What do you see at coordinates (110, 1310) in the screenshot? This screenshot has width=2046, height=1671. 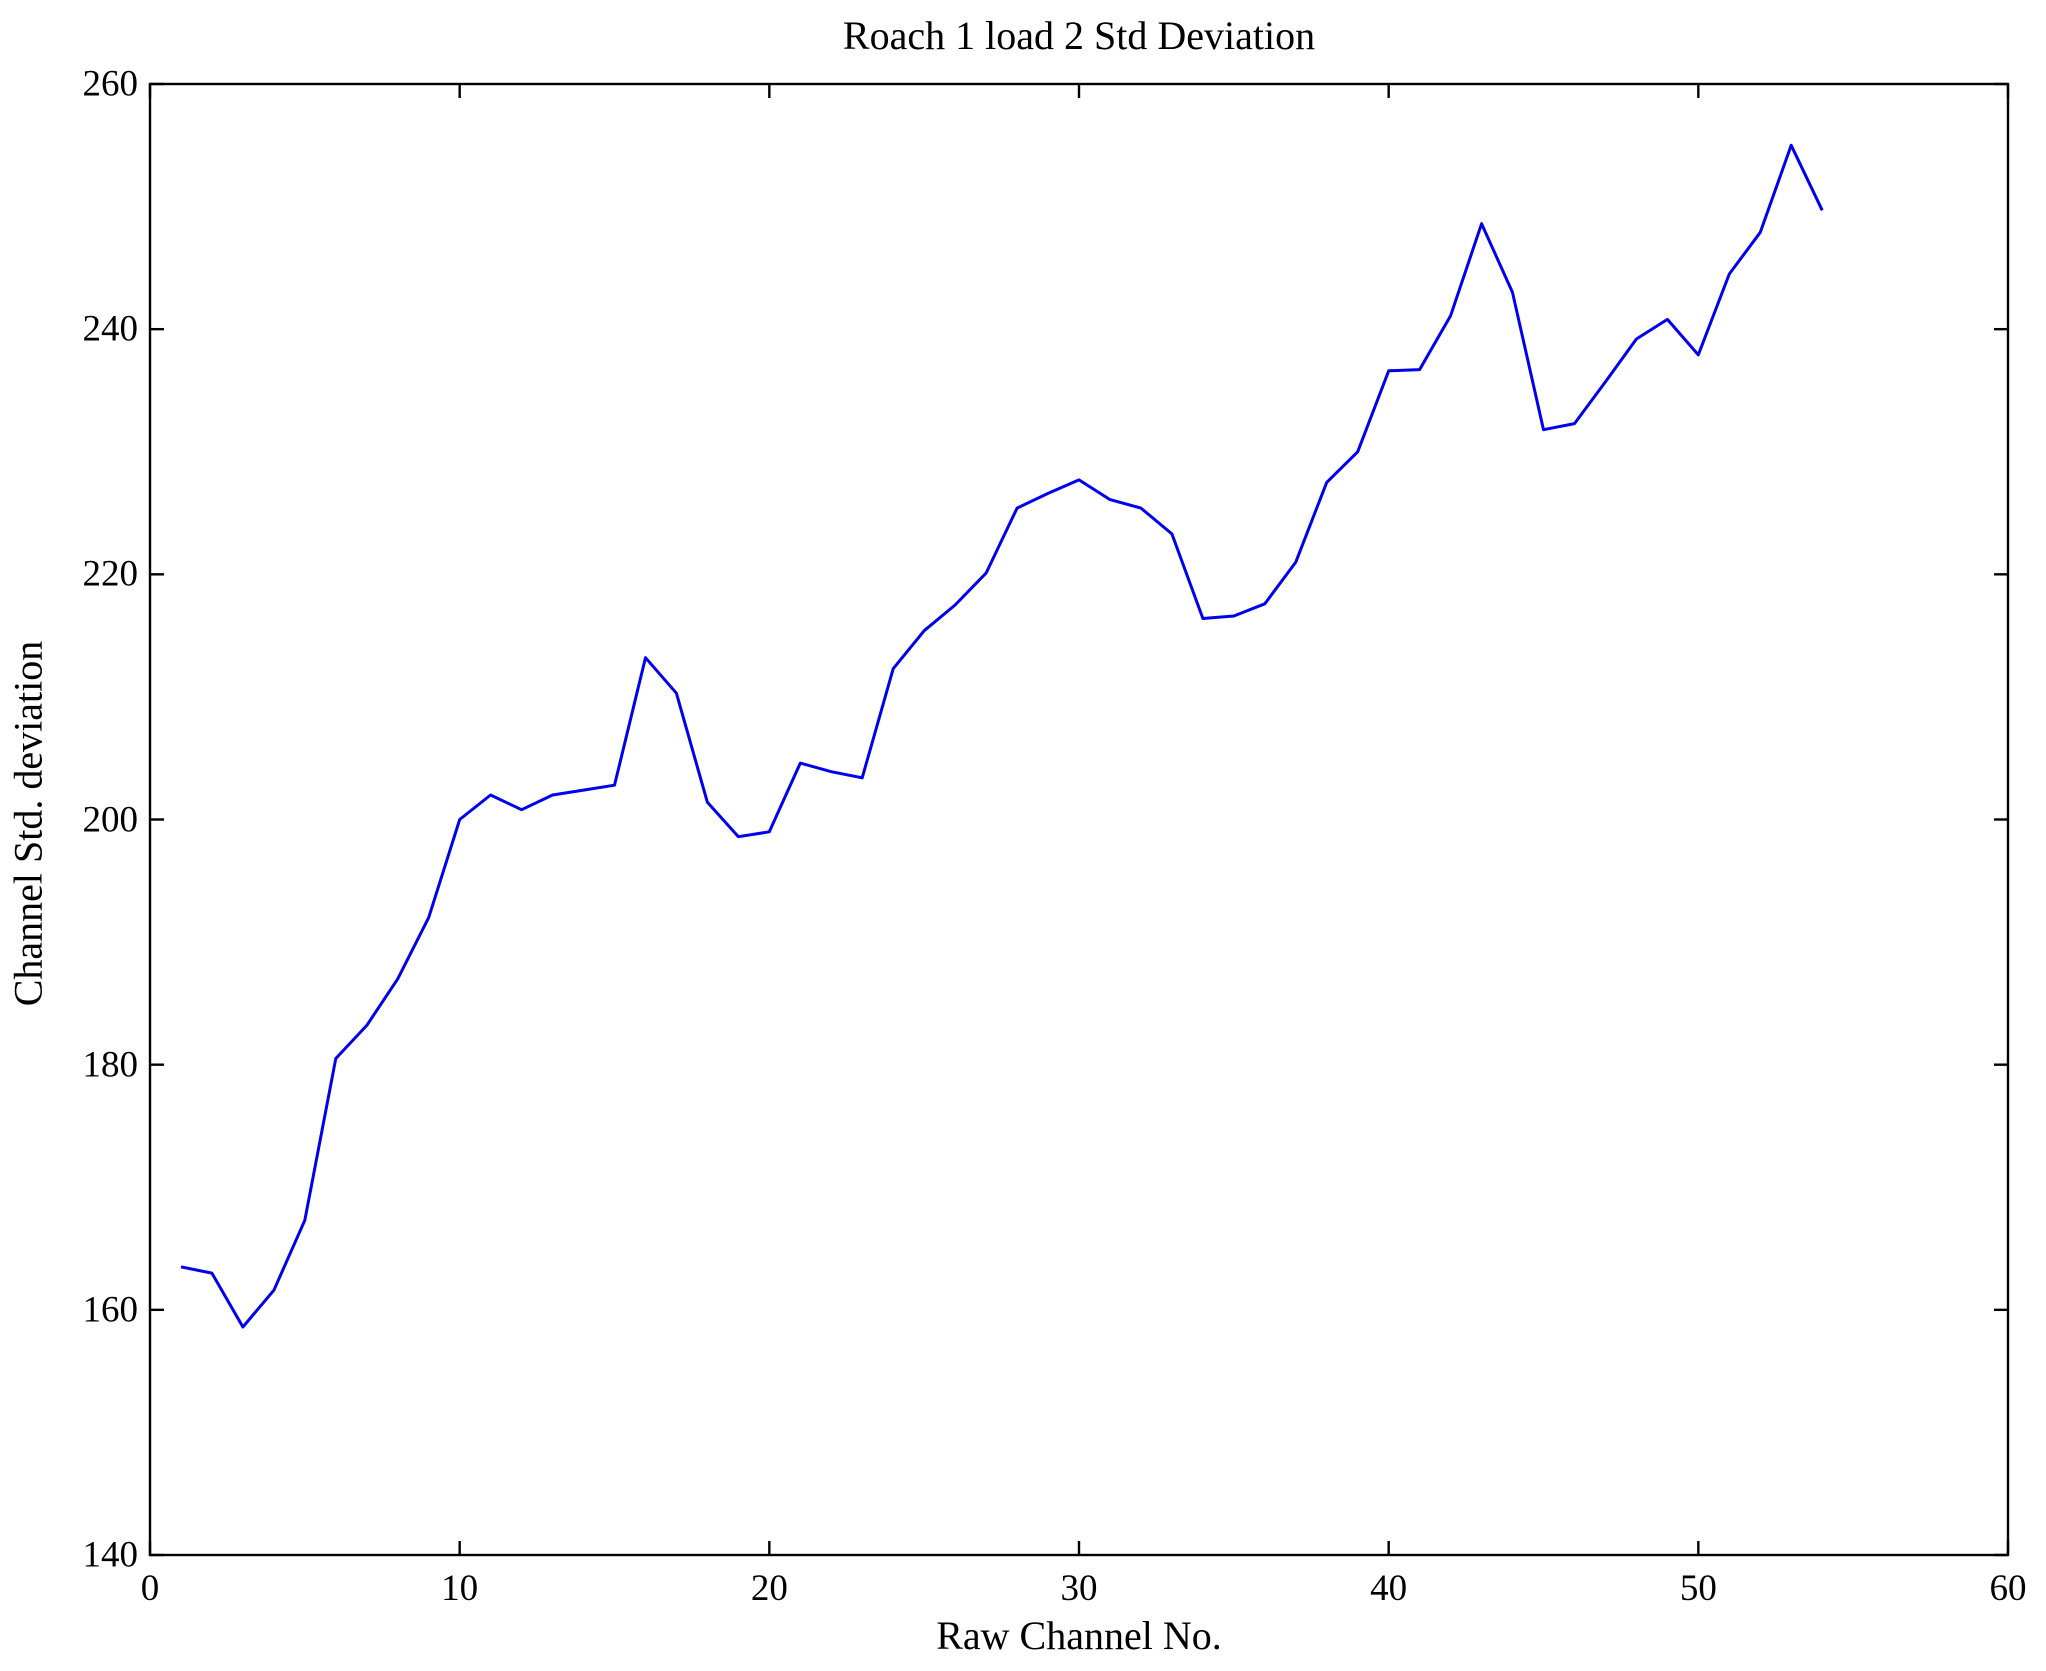 I see `y-tick-label: 160` at bounding box center [110, 1310].